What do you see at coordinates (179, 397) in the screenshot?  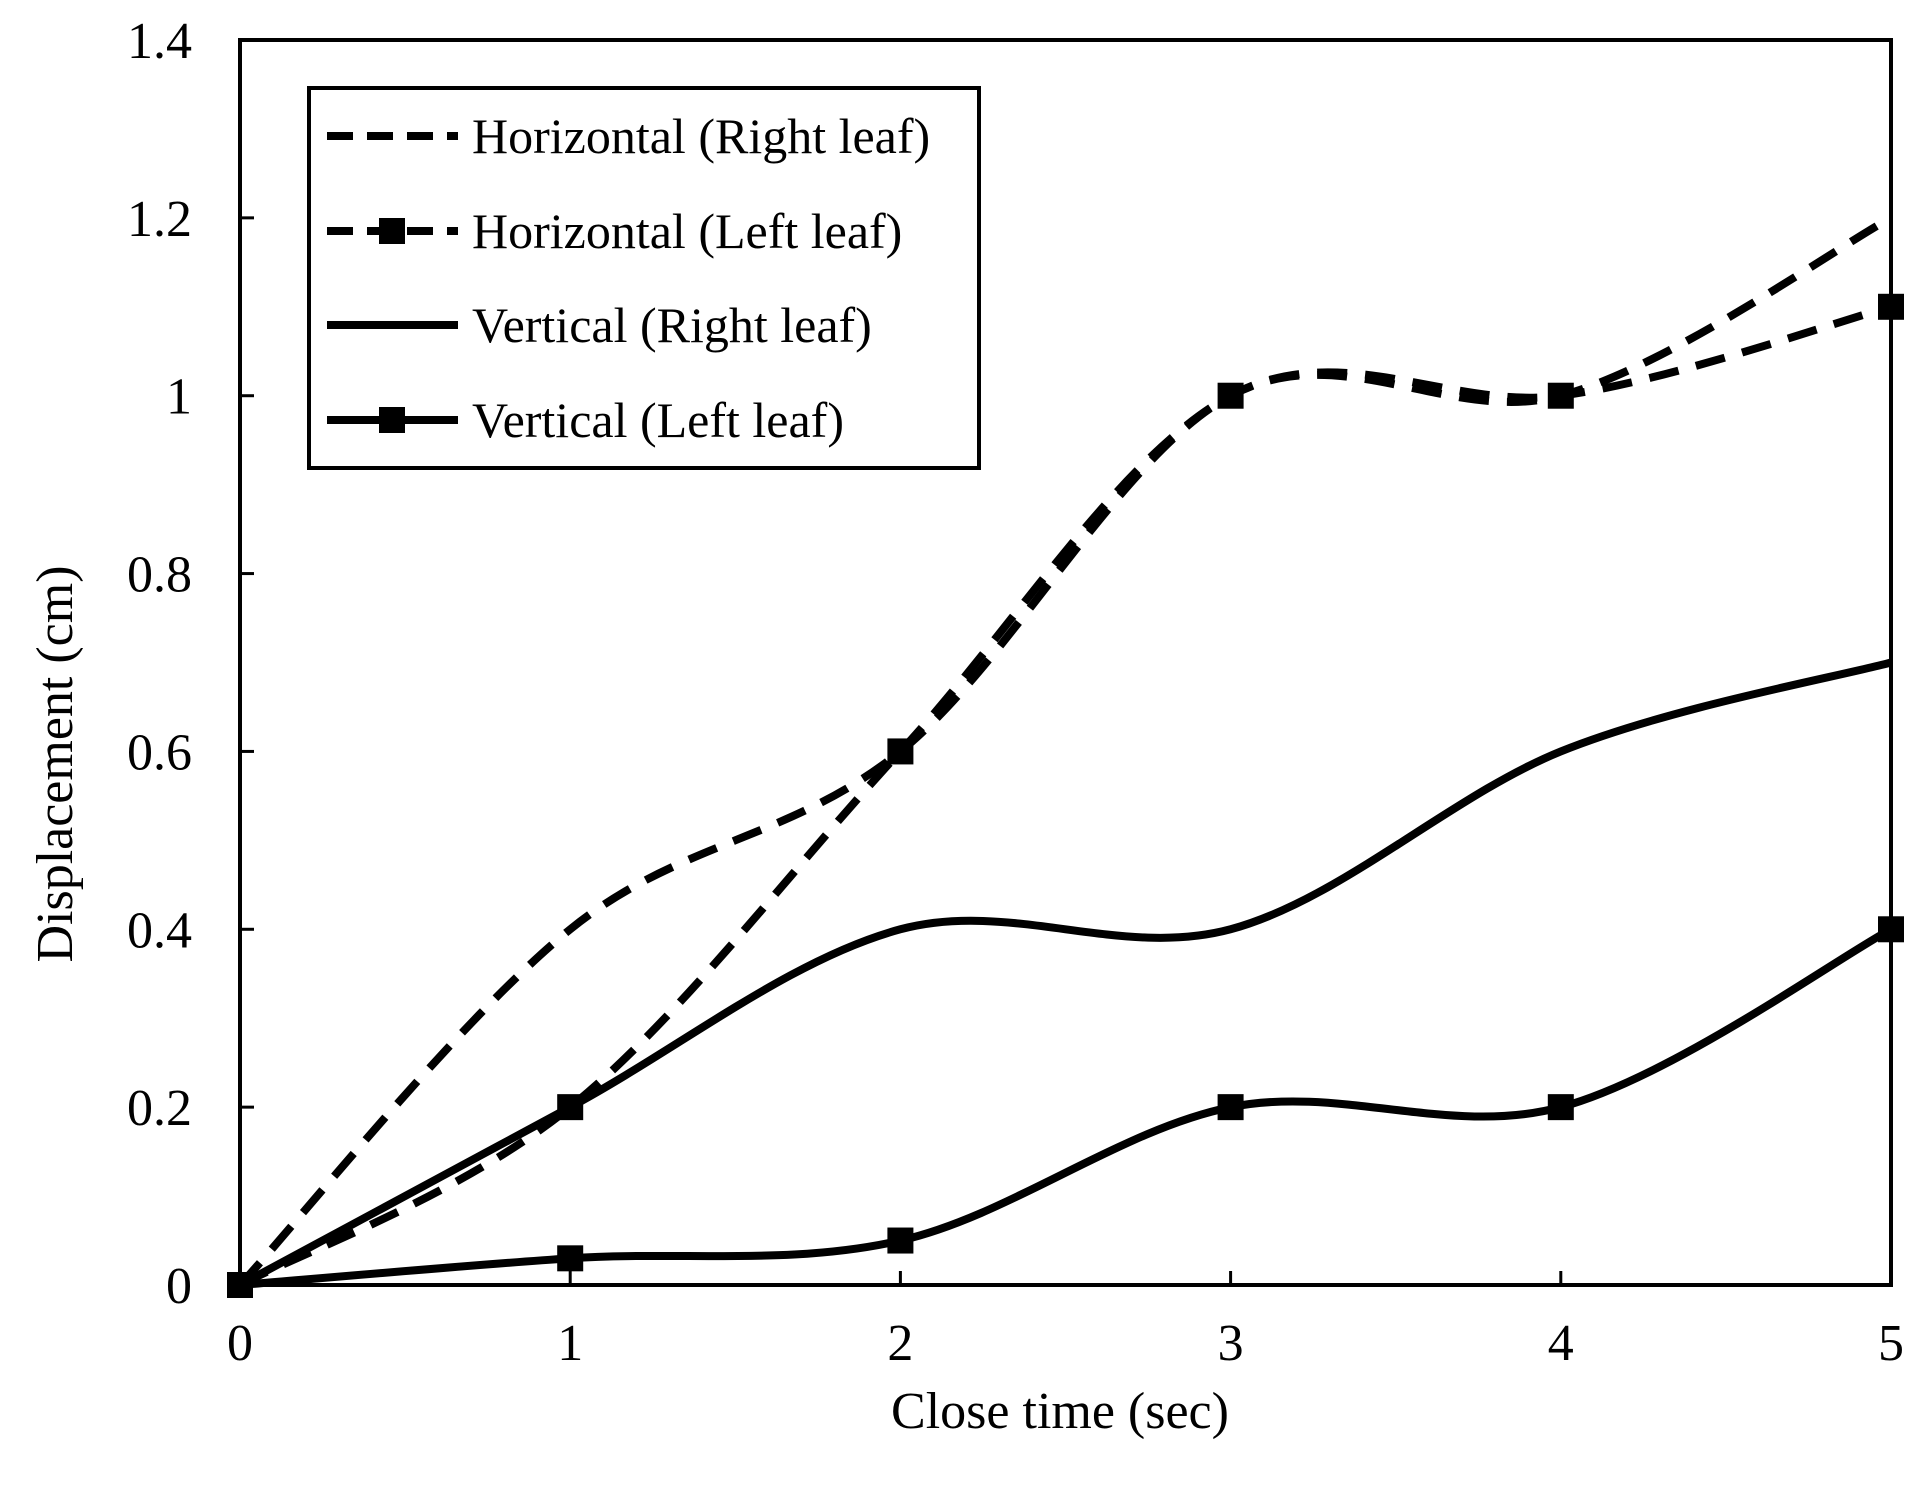 I see `y-tick-label: 1` at bounding box center [179, 397].